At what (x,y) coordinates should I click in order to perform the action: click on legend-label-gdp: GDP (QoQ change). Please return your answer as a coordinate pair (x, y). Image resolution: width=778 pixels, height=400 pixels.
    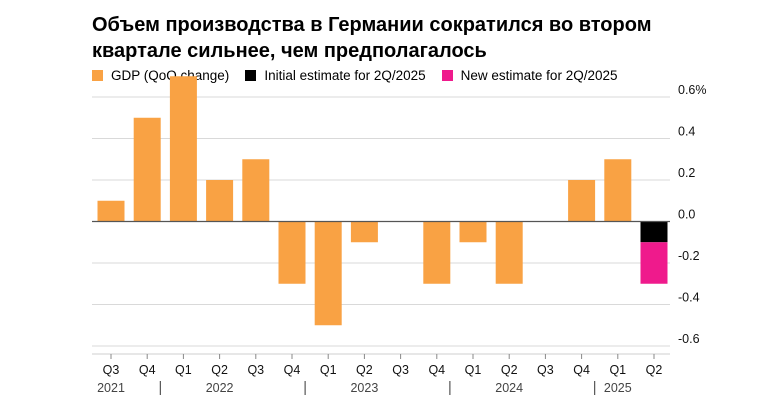
    Looking at the image, I should click on (170, 75).